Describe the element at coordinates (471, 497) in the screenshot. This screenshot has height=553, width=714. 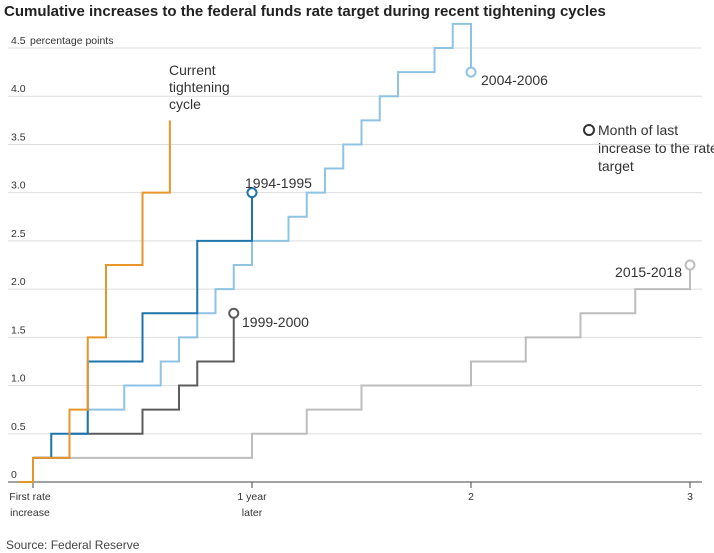
I see `x-tick-label: 2` at that location.